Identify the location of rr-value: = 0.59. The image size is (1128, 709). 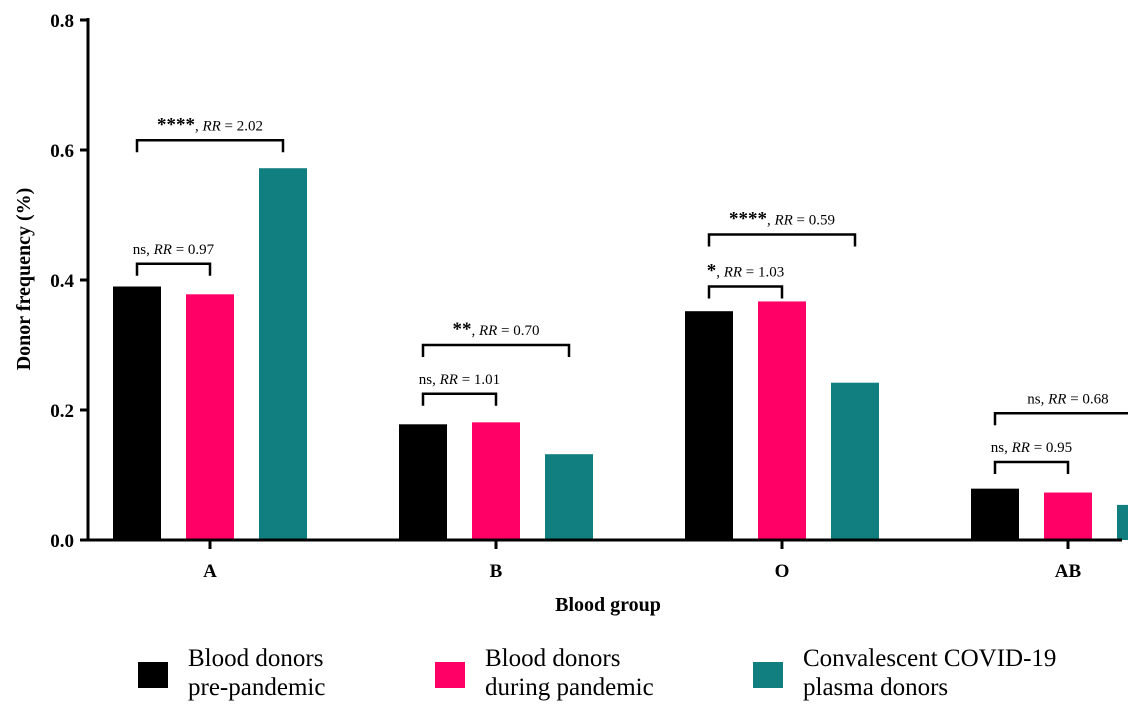
(814, 221).